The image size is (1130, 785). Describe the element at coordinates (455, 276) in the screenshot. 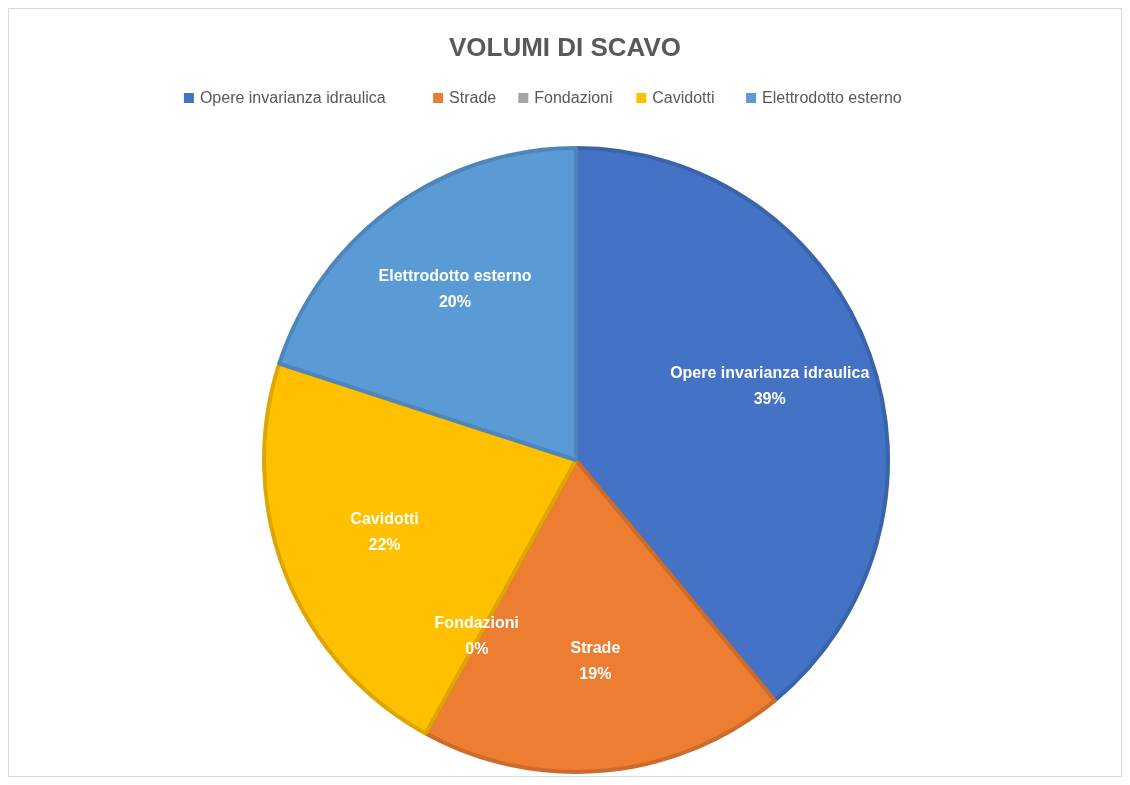

I see `slice-label: Elettrodotto esterno` at that location.